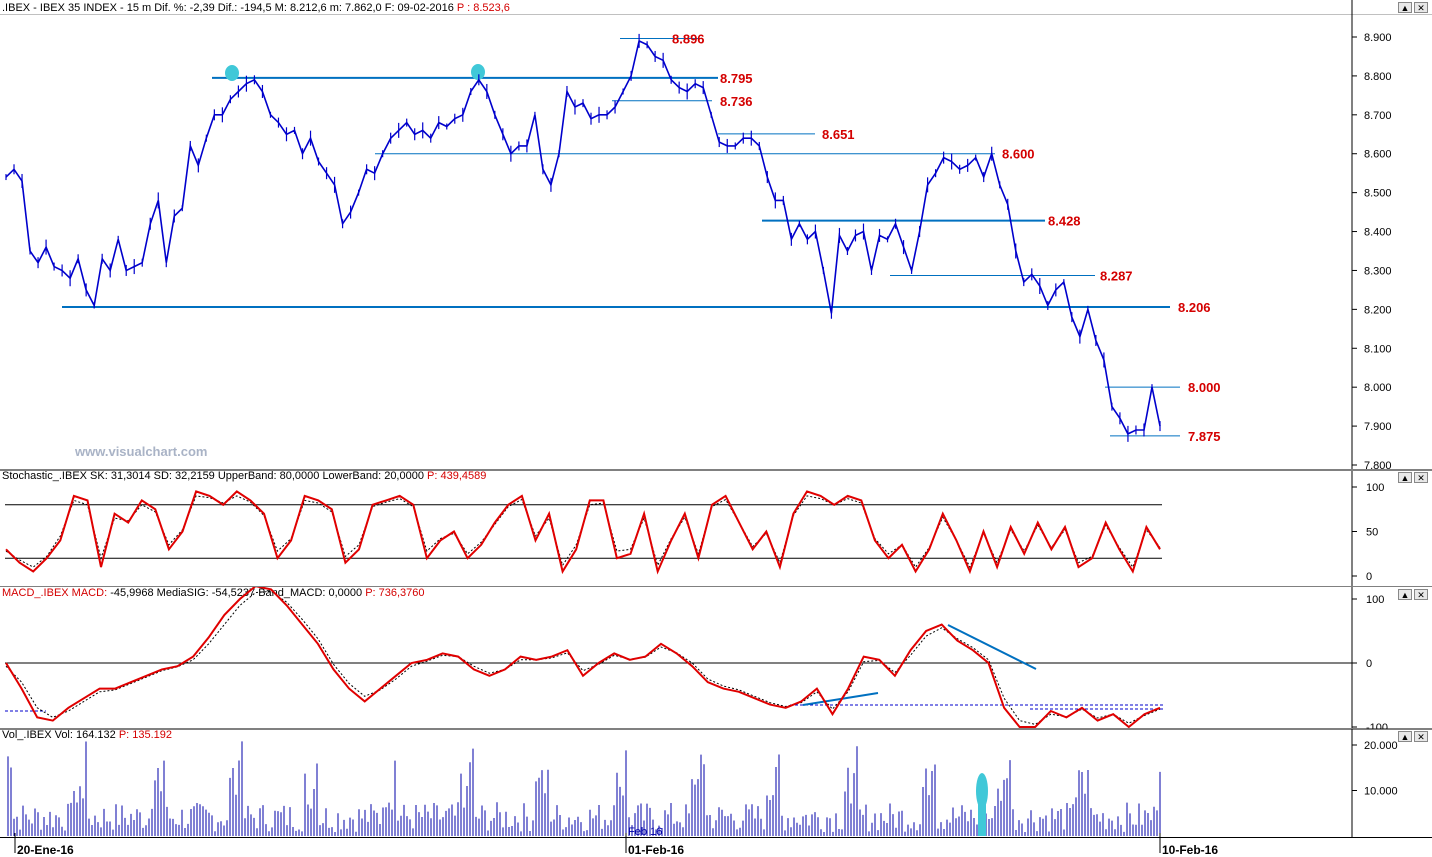 This screenshot has height=857, width=1432. I want to click on level-label: 8.600, so click(1018, 154).